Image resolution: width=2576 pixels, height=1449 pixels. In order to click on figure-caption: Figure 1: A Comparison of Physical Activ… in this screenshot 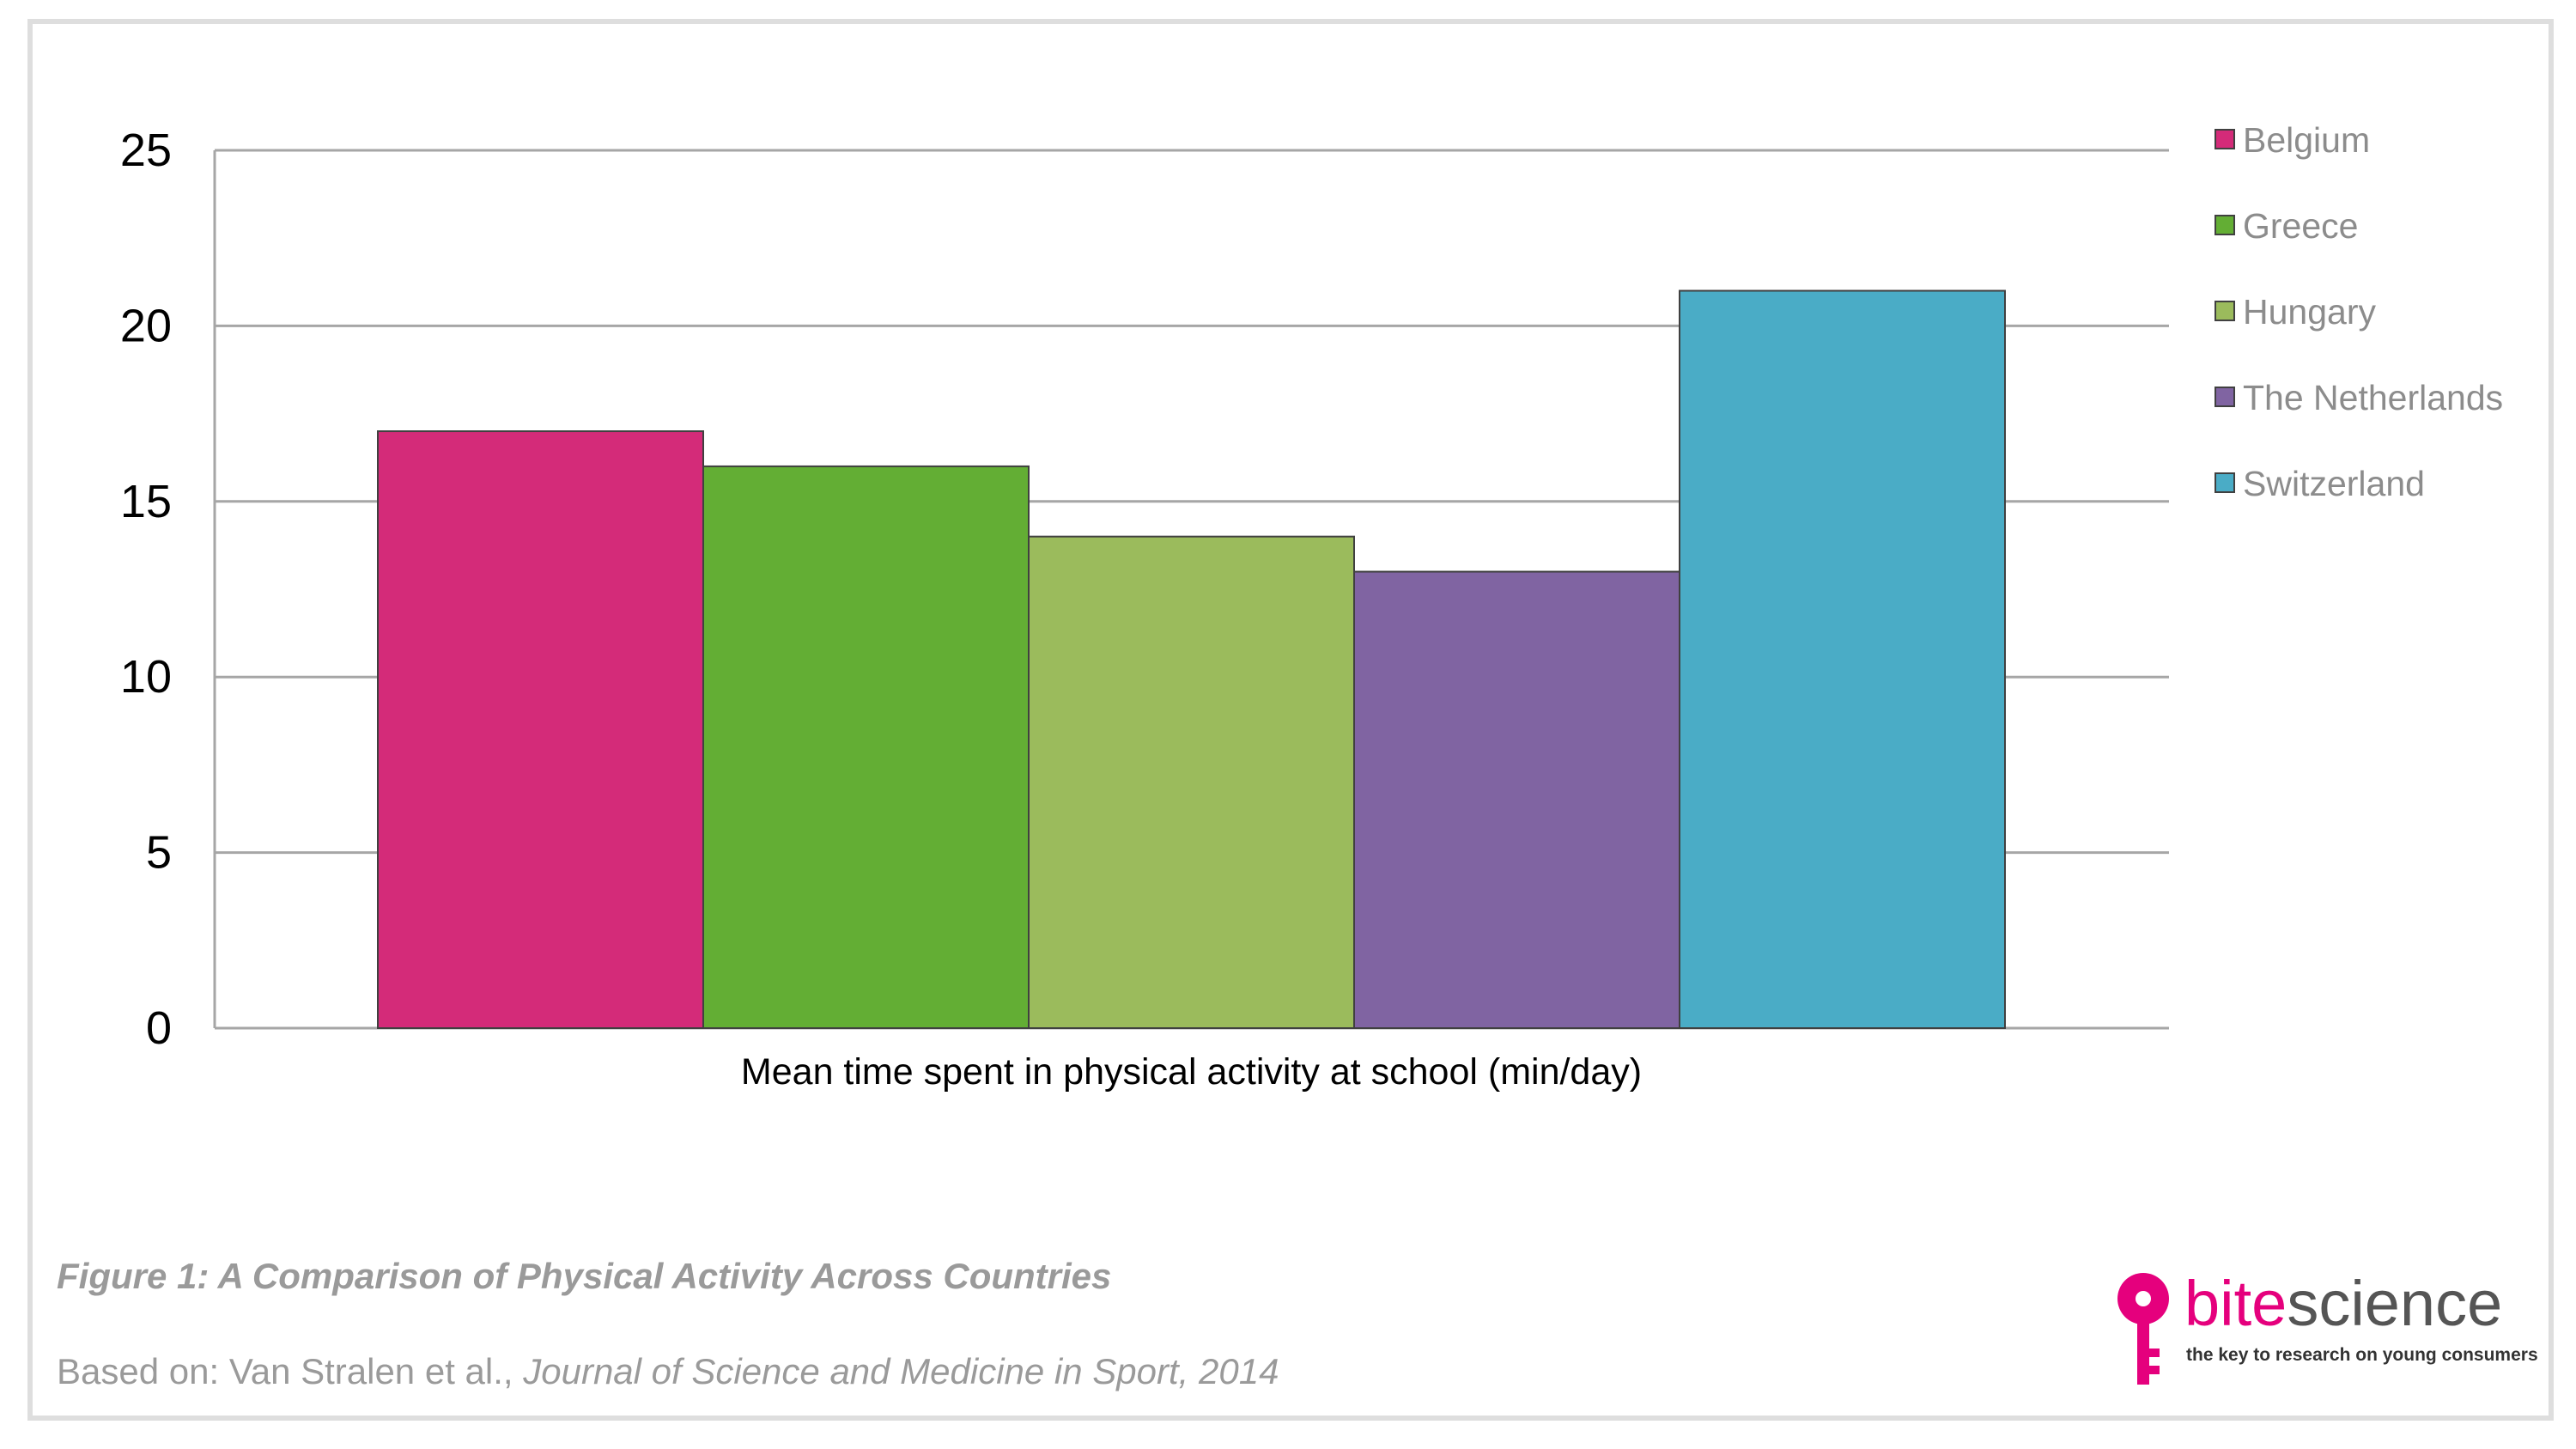, I will do `click(585, 1276)`.